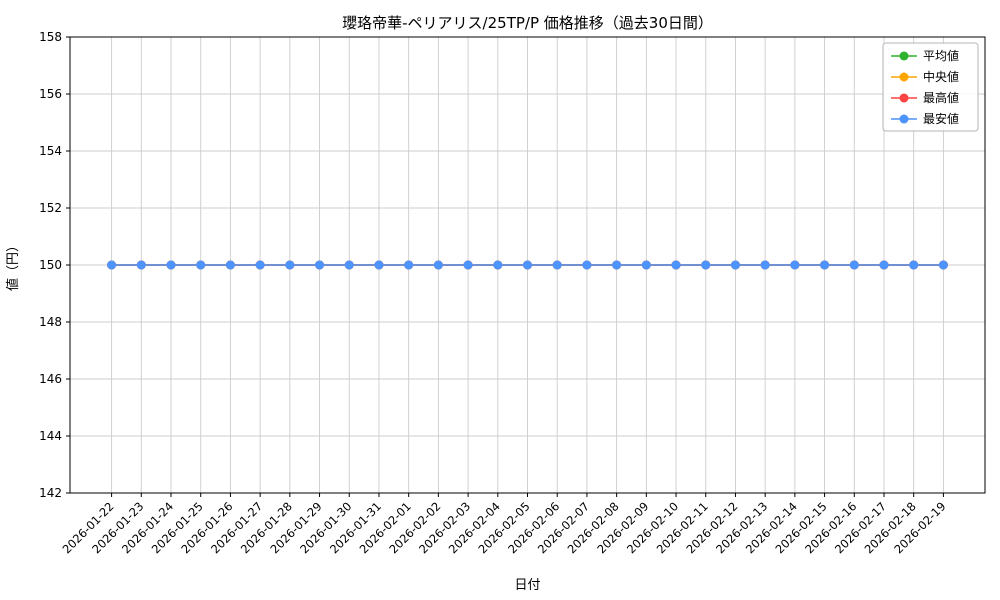 This screenshot has width=1000, height=600. What do you see at coordinates (50, 436) in the screenshot?
I see `y-tick-label: 144` at bounding box center [50, 436].